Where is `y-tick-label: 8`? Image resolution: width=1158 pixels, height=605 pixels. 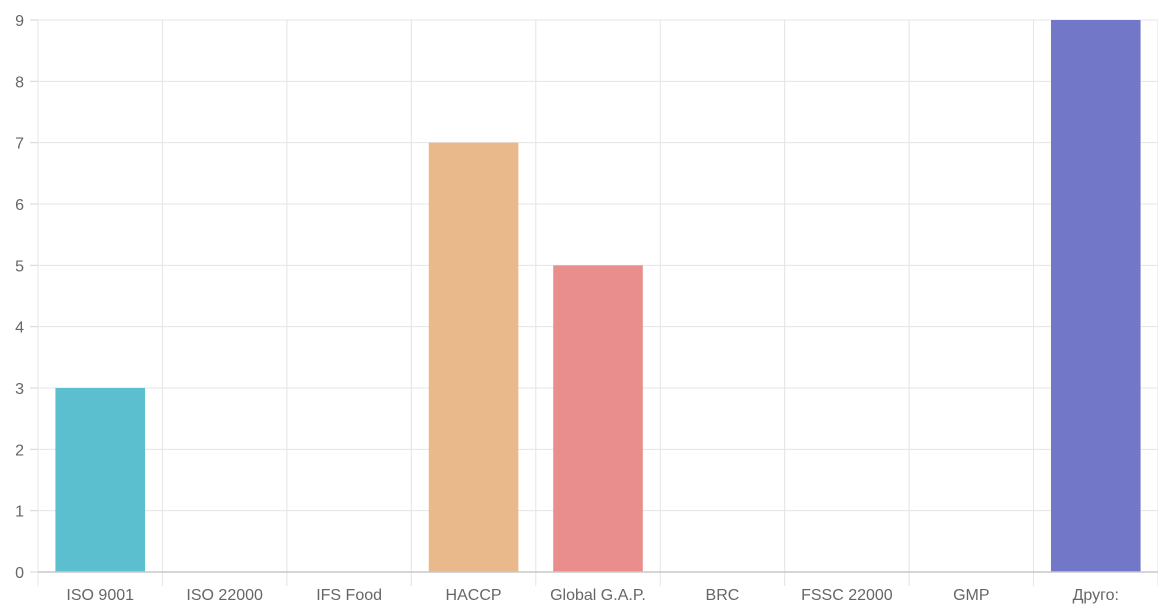
y-tick-label: 8 is located at coordinates (19, 82).